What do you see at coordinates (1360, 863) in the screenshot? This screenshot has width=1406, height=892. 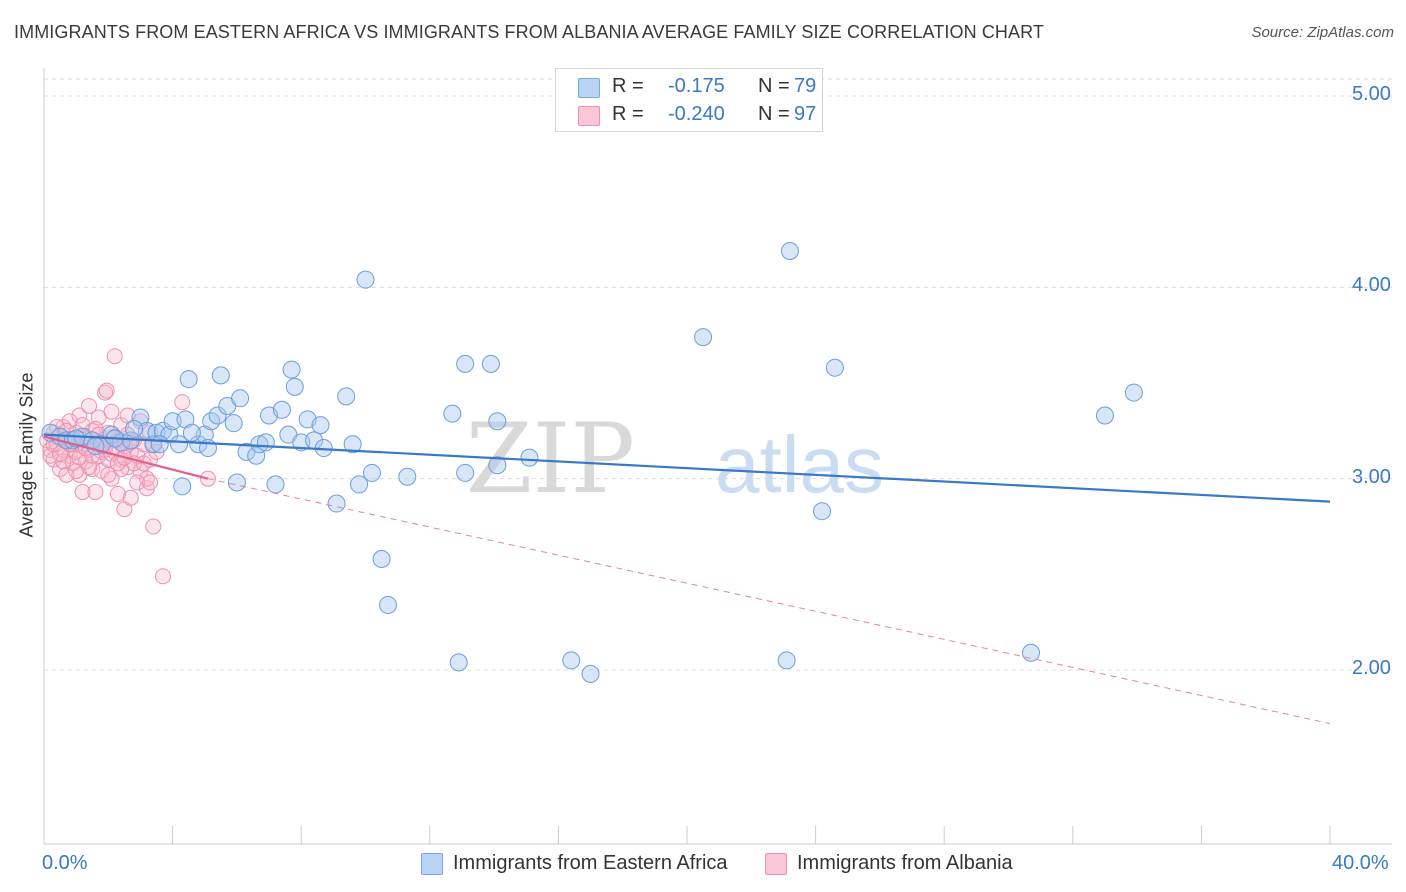 I see `x-tick-max: 40.0%` at bounding box center [1360, 863].